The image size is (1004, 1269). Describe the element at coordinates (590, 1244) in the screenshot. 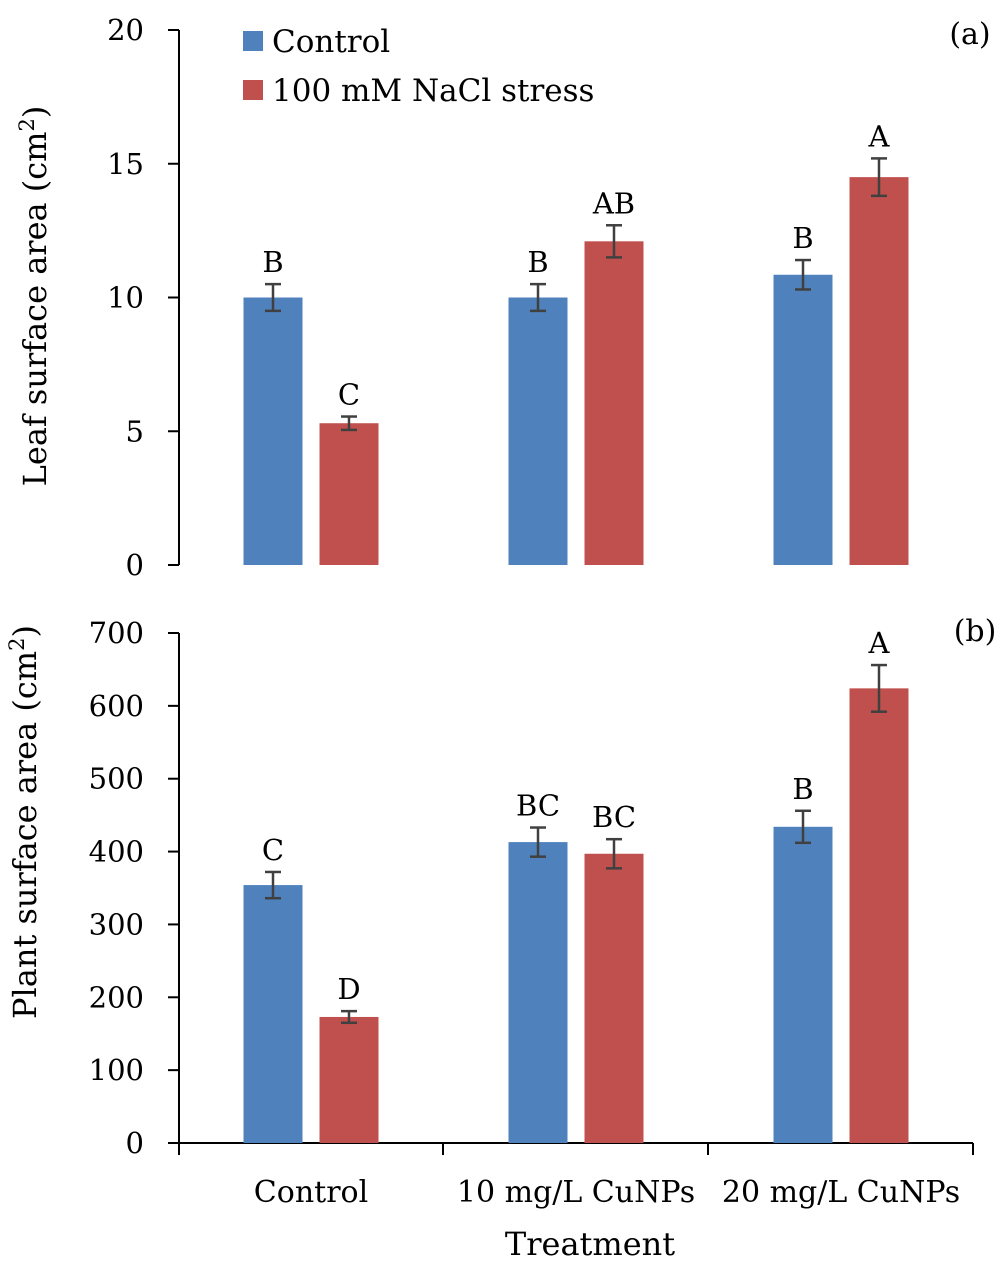

I see `x-axis-title: Treatment` at that location.